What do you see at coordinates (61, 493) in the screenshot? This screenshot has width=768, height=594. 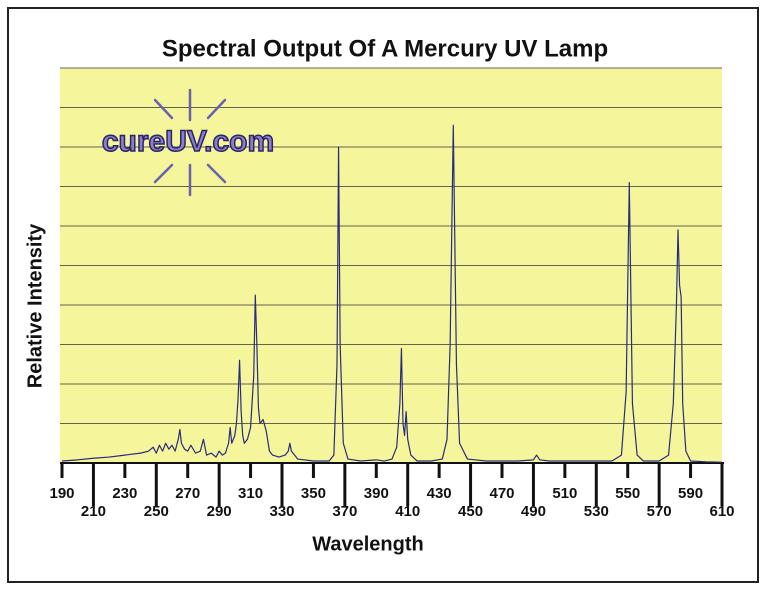 I see `x-tick-label: 190` at bounding box center [61, 493].